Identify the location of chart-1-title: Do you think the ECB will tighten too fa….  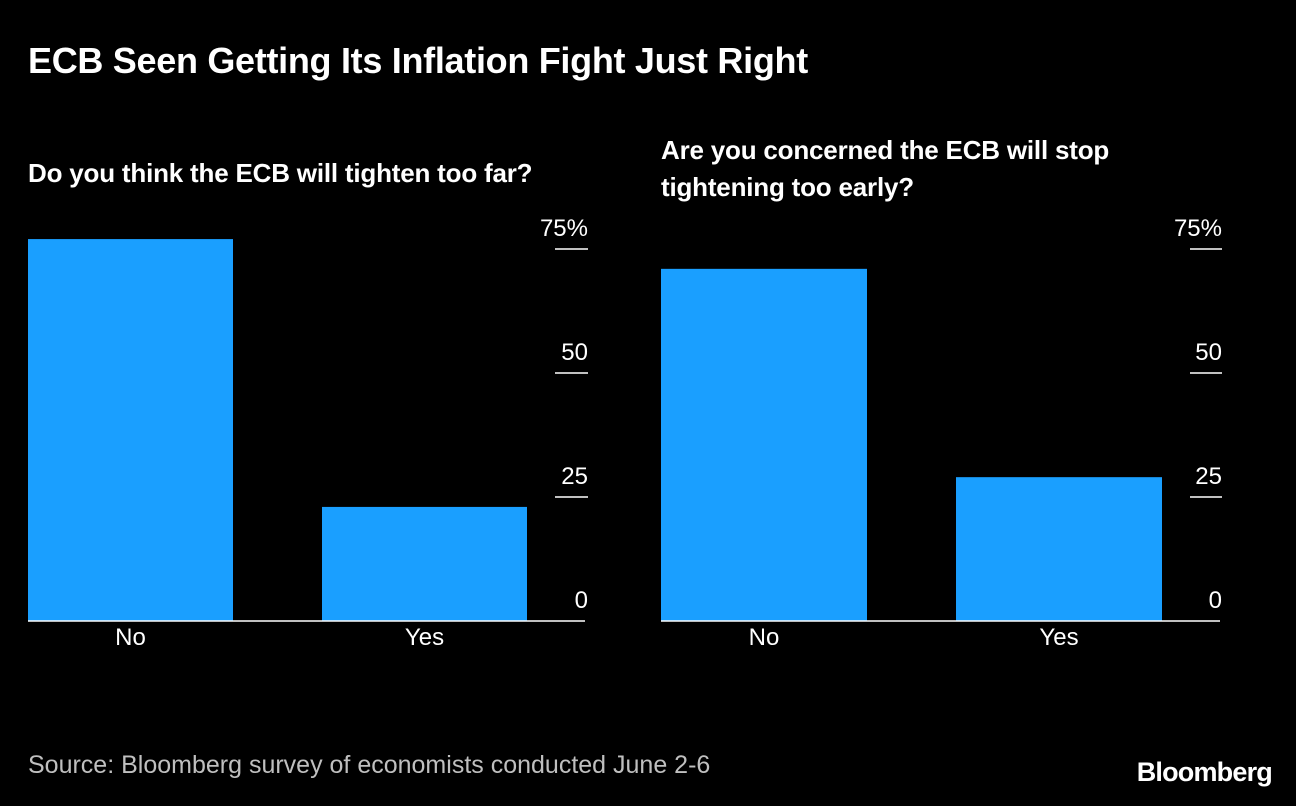
(280, 173).